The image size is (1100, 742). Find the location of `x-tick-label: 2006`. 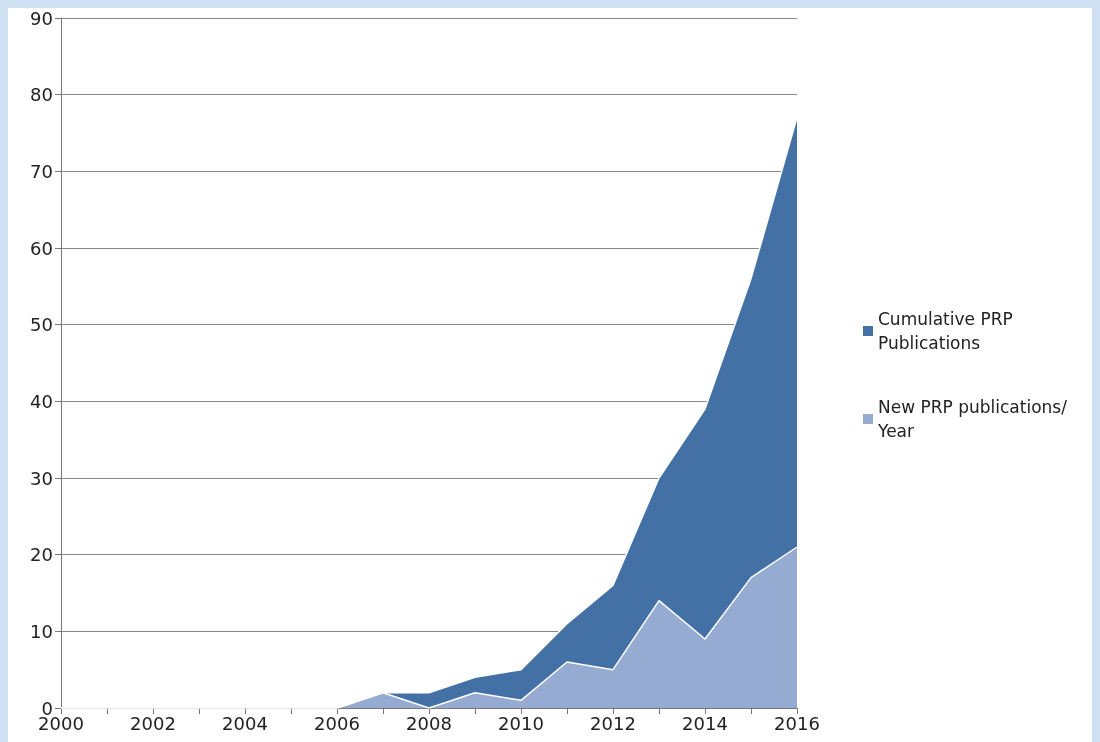

x-tick-label: 2006 is located at coordinates (337, 723).